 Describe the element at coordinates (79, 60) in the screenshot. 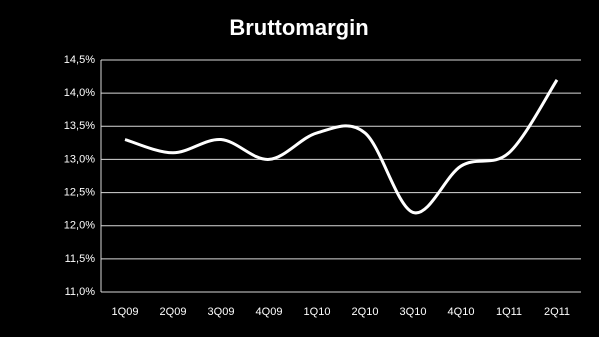

I see `y-tick-label: 14,5%` at that location.